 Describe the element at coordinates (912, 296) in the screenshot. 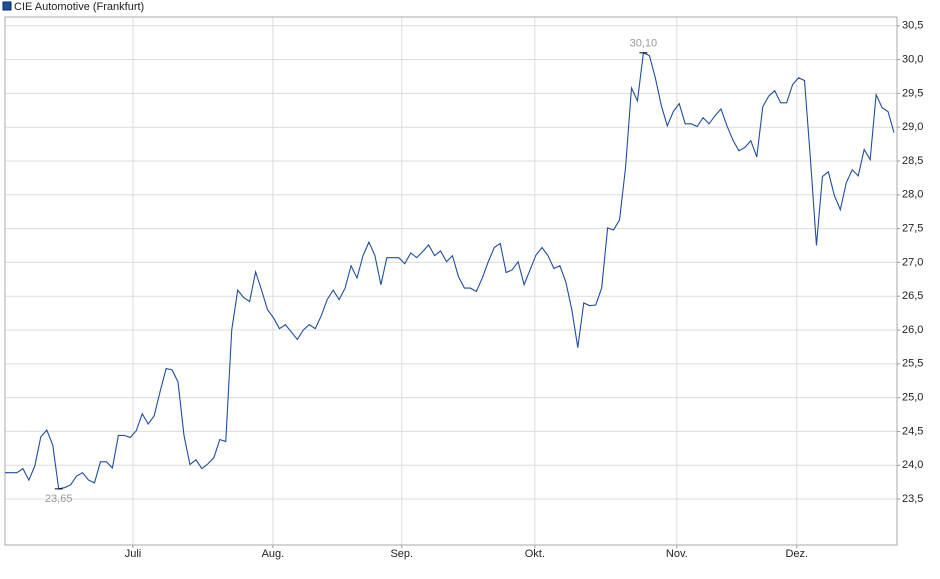

I see `y-tick-label: 26,5` at that location.